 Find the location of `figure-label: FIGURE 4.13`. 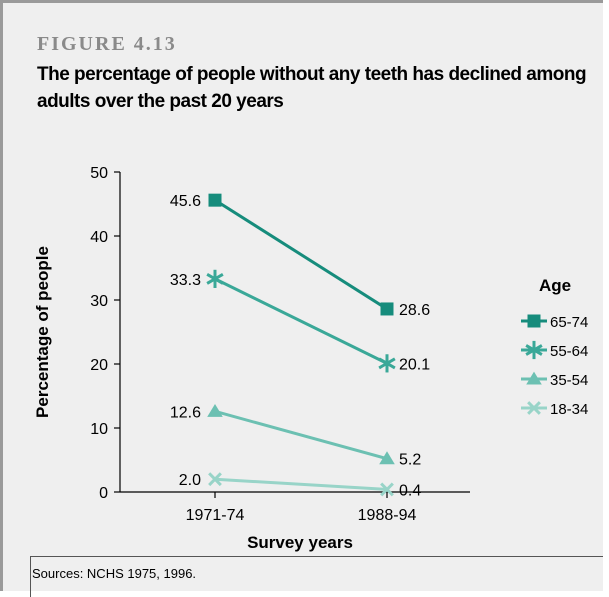

figure-label: FIGURE 4.13 is located at coordinates (107, 44).